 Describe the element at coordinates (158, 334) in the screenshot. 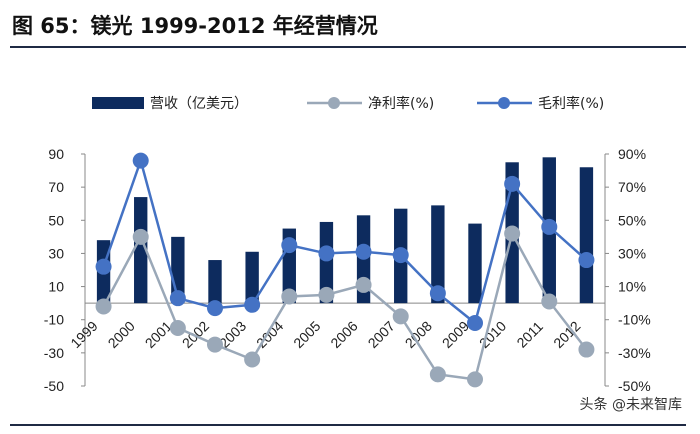

I see `x-tick-label: 2001` at that location.